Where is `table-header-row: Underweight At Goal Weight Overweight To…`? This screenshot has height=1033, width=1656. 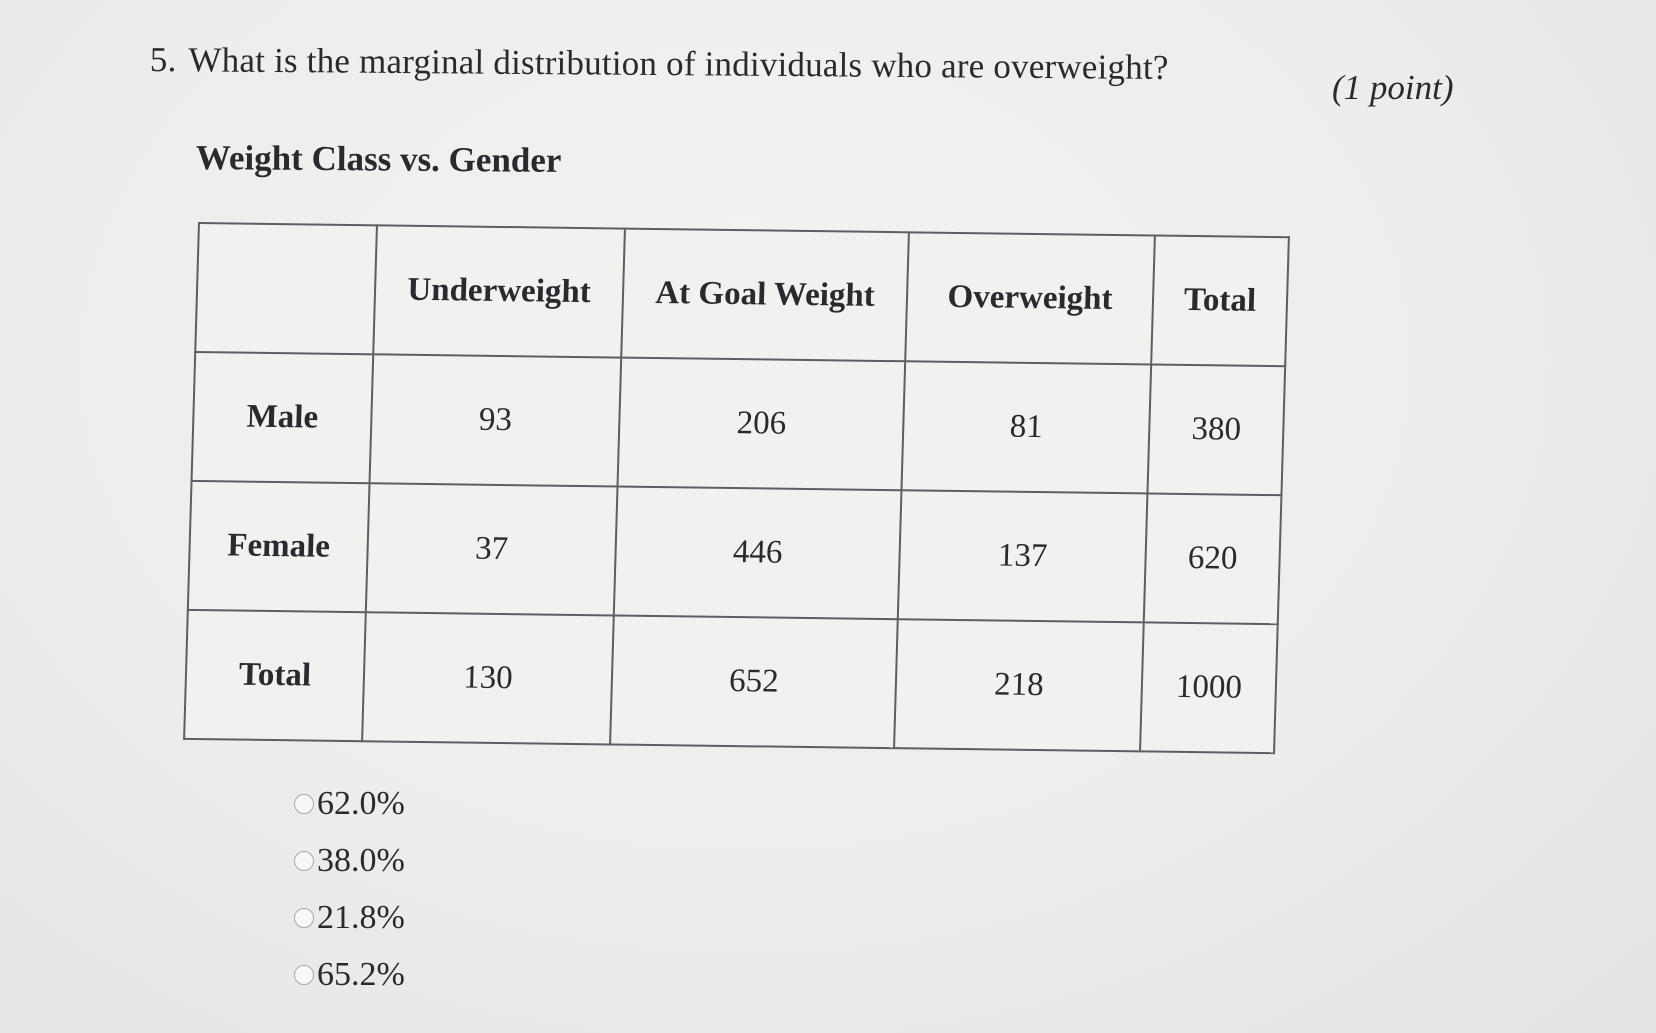 table-header-row: Underweight At Goal Weight Overweight To… is located at coordinates (742, 295).